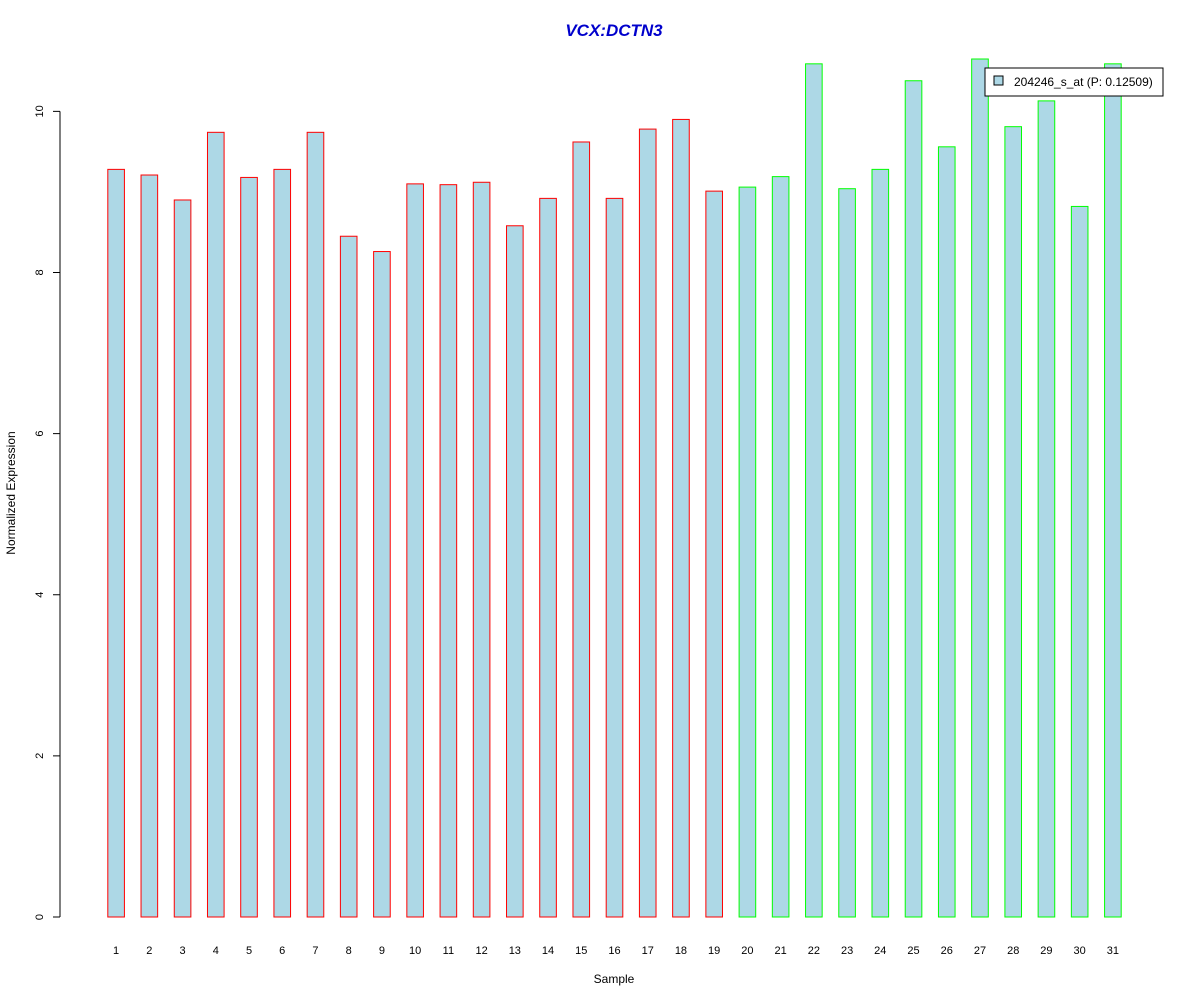  Describe the element at coordinates (40, 111) in the screenshot. I see `y-tick-label: 10` at that location.